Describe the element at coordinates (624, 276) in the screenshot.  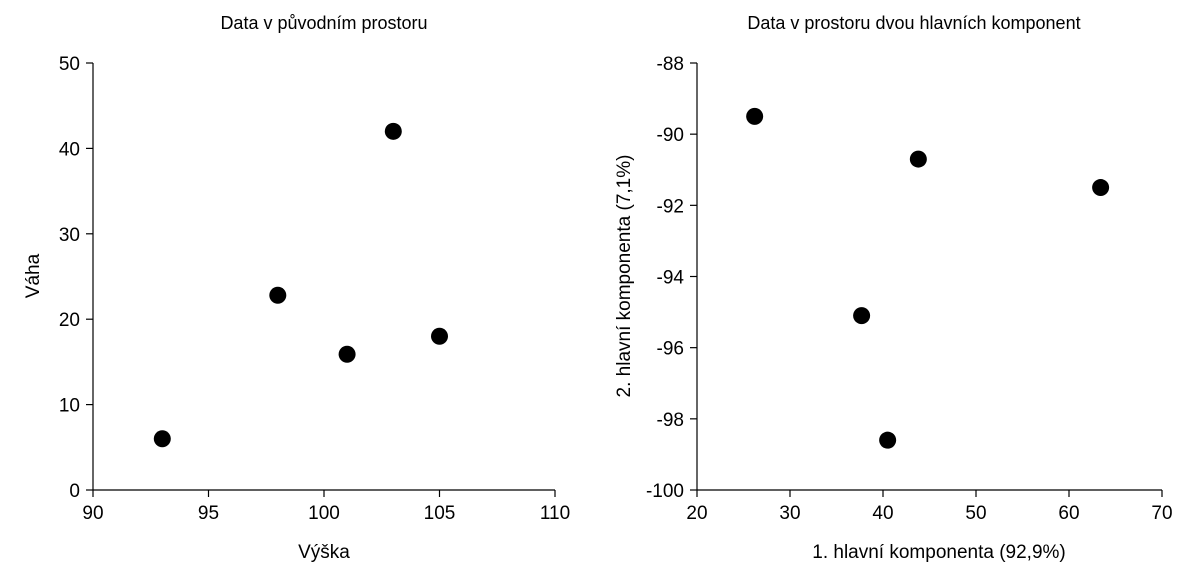
I see `y-axis-label: 2. hlavní komponenta (7,1%)` at that location.